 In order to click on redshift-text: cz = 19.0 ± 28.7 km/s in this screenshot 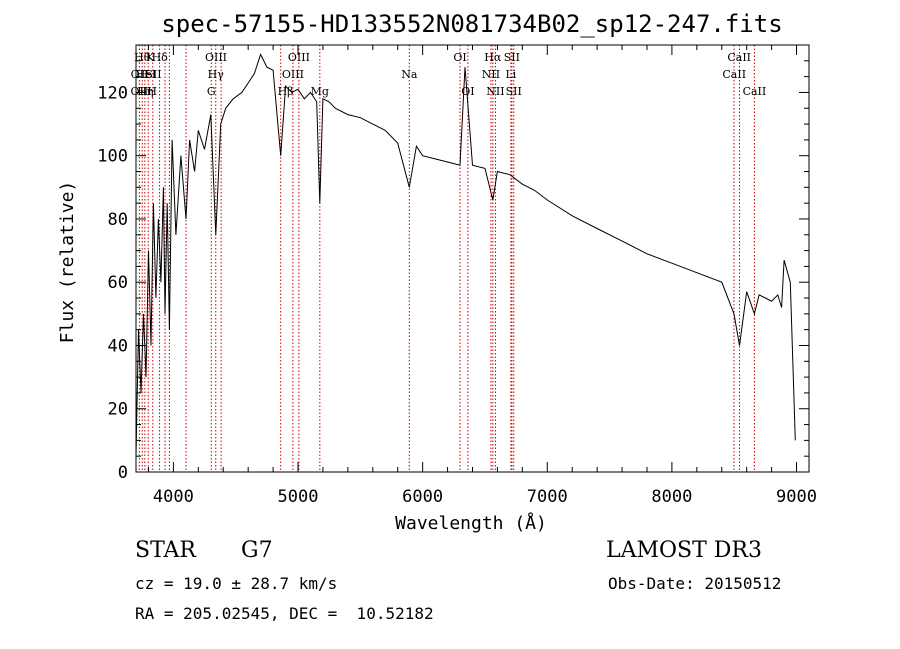, I will do `click(236, 583)`.